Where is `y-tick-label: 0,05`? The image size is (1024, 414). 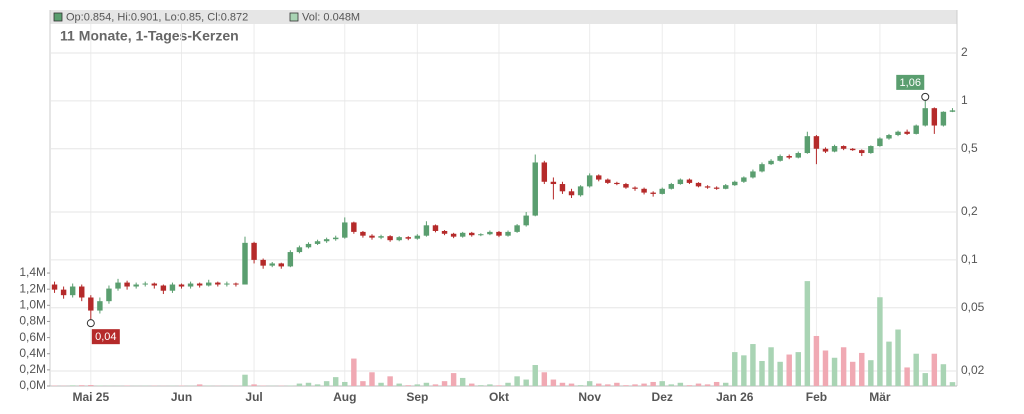 y-tick-label: 0,05 is located at coordinates (973, 307).